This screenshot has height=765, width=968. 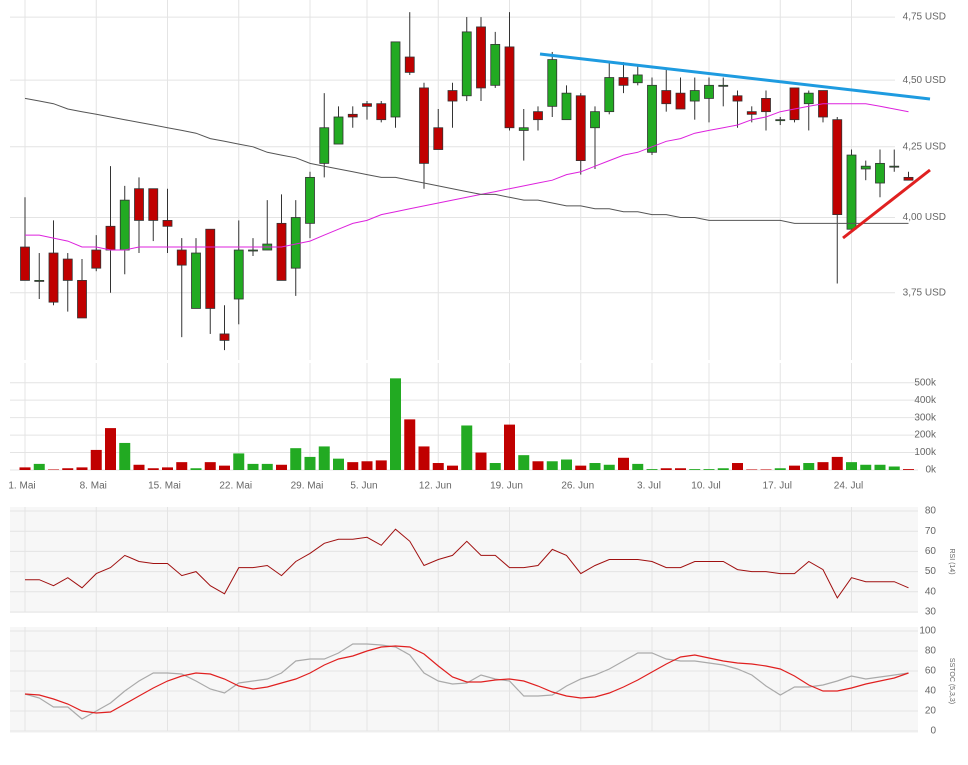 I want to click on y-axis-label: SSTOC (5,3,3), so click(x=951, y=681).